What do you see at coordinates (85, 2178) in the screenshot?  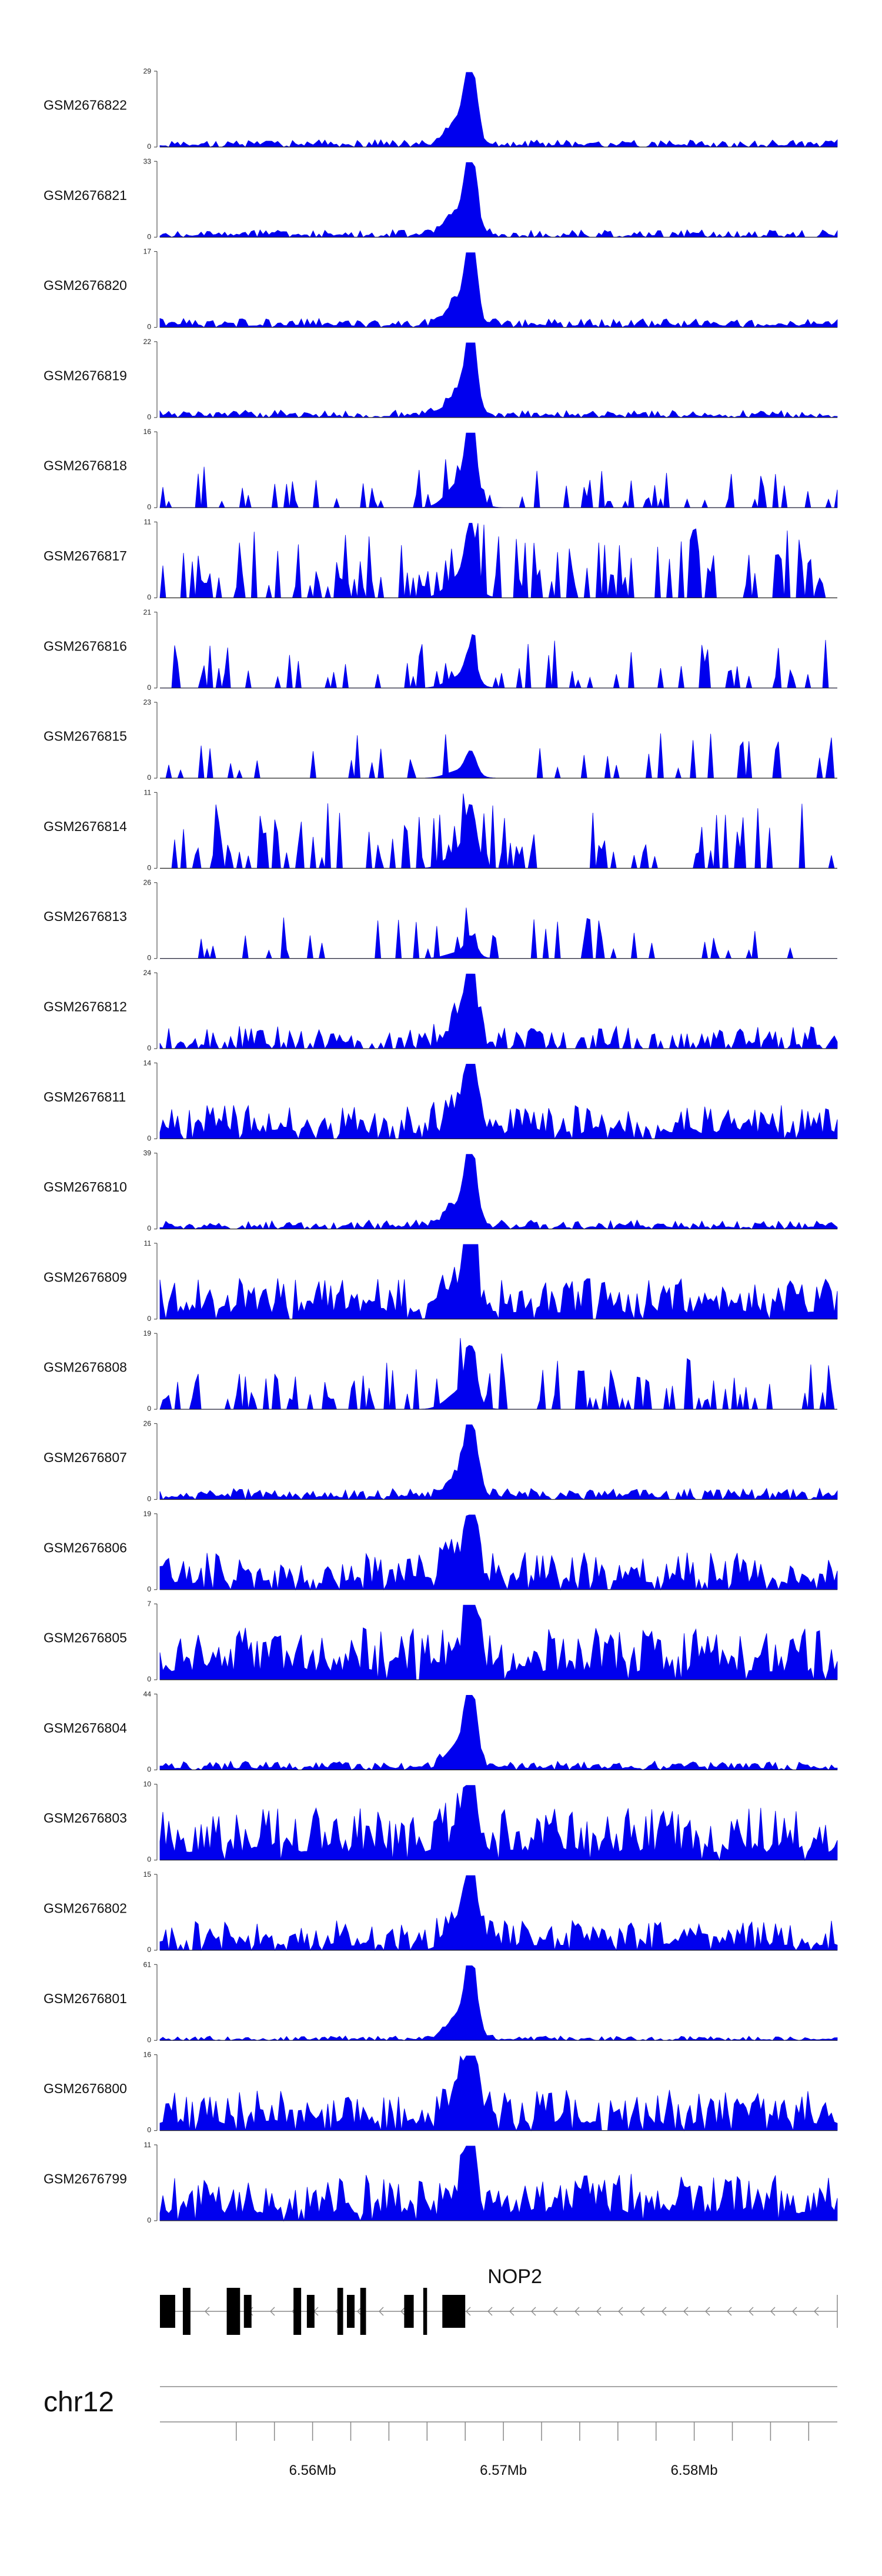 I see `track-label: GSM2676799` at bounding box center [85, 2178].